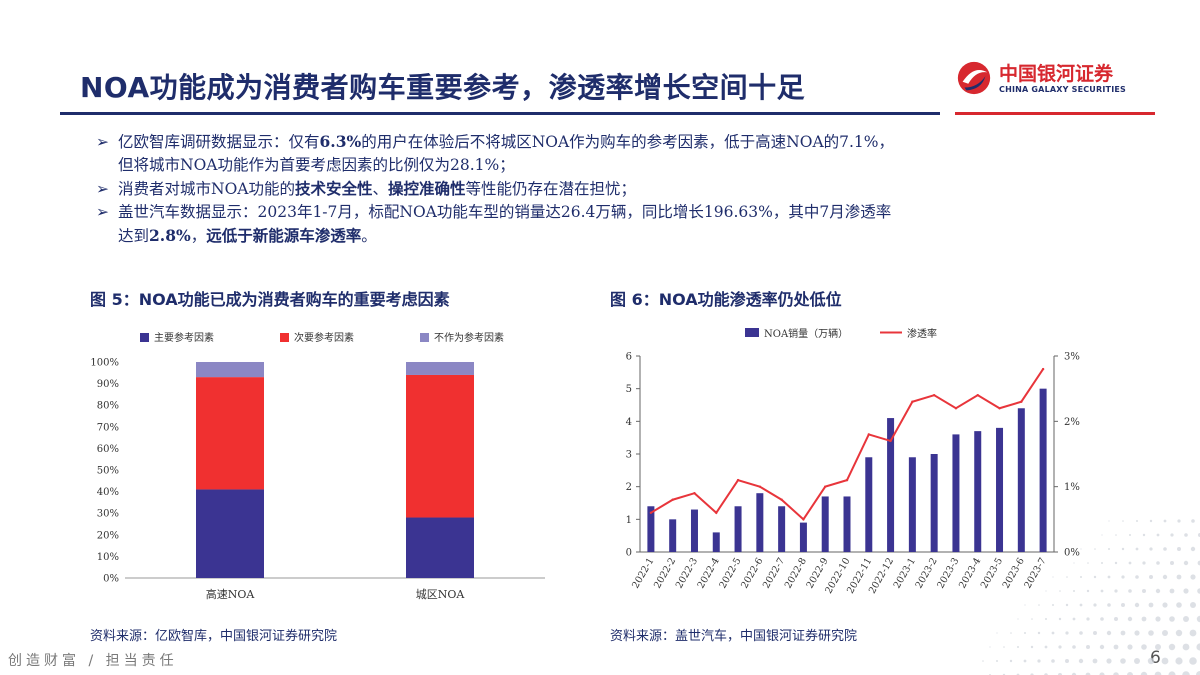 This screenshot has width=1200, height=675. I want to click on bullet-text: 达到, so click(134, 236).